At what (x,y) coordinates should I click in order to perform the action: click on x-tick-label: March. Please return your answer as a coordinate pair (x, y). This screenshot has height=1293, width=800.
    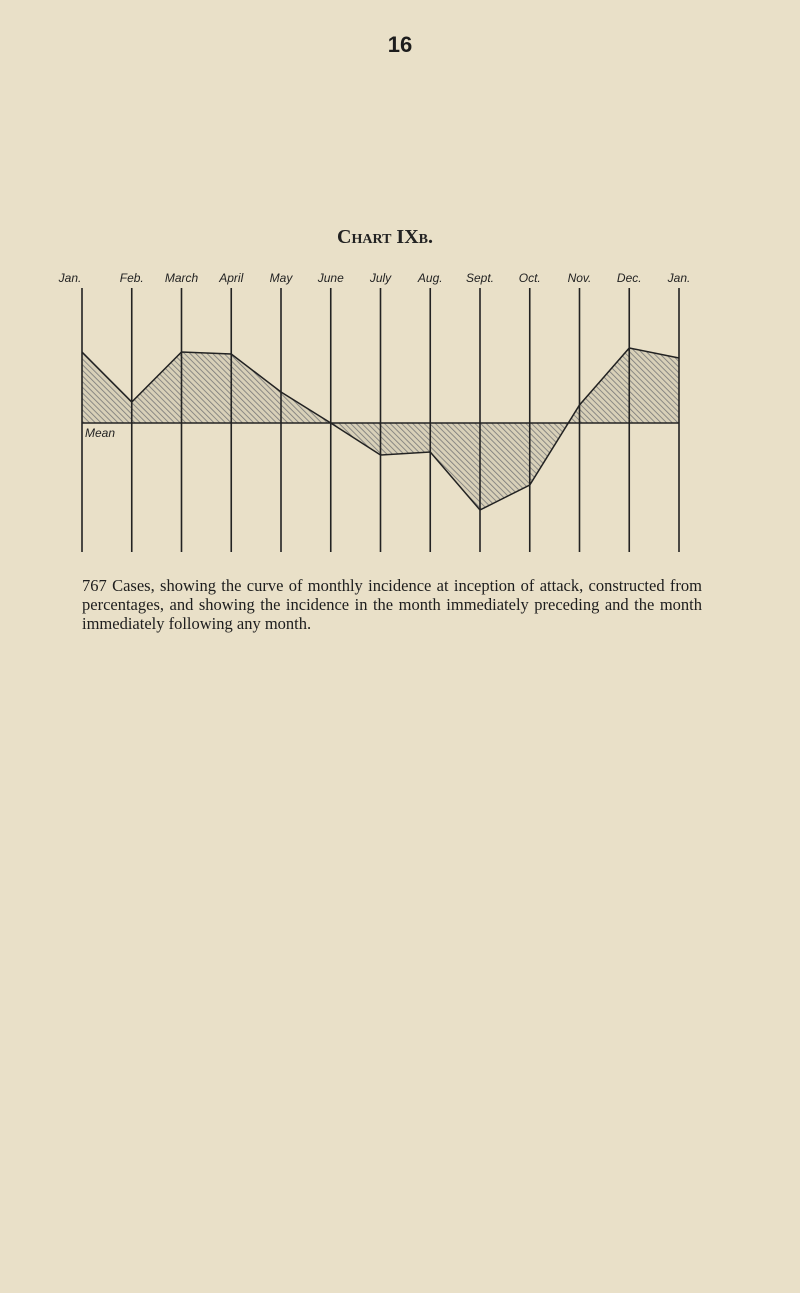
    Looking at the image, I should click on (182, 278).